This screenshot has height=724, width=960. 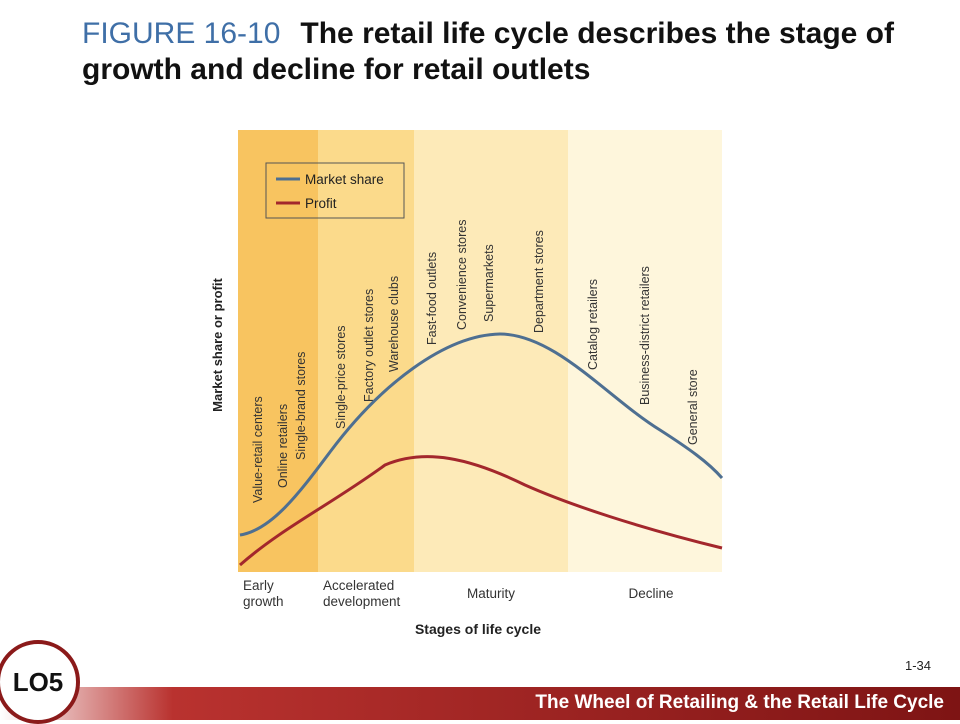 What do you see at coordinates (432, 298) in the screenshot?
I see `store-label-6: Fast-food outlets` at bounding box center [432, 298].